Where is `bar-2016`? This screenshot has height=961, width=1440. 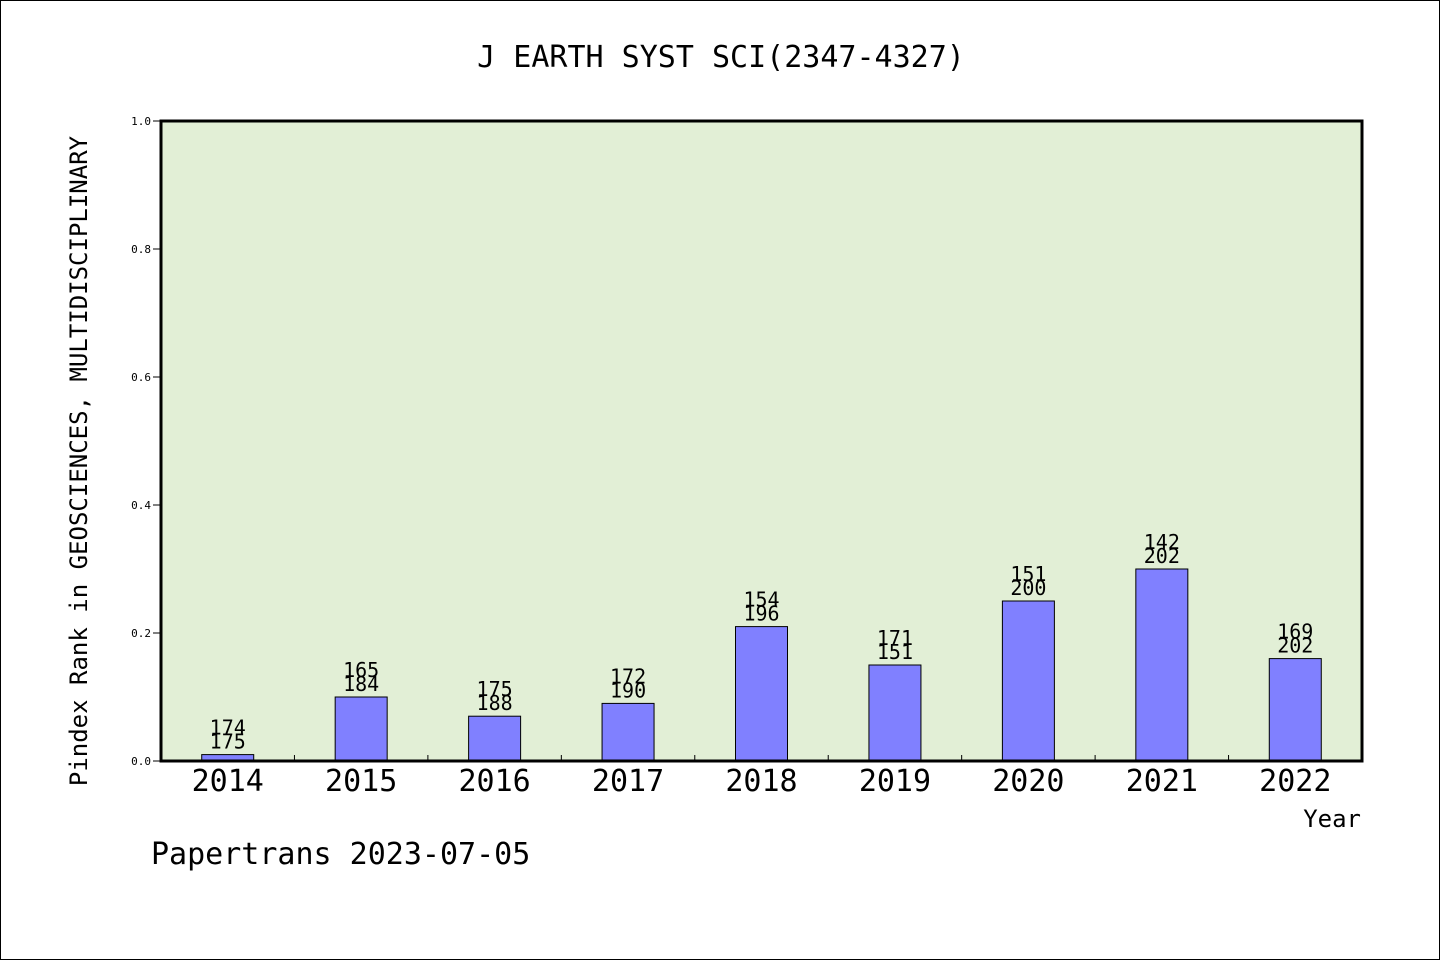 bar-2016 is located at coordinates (495, 738).